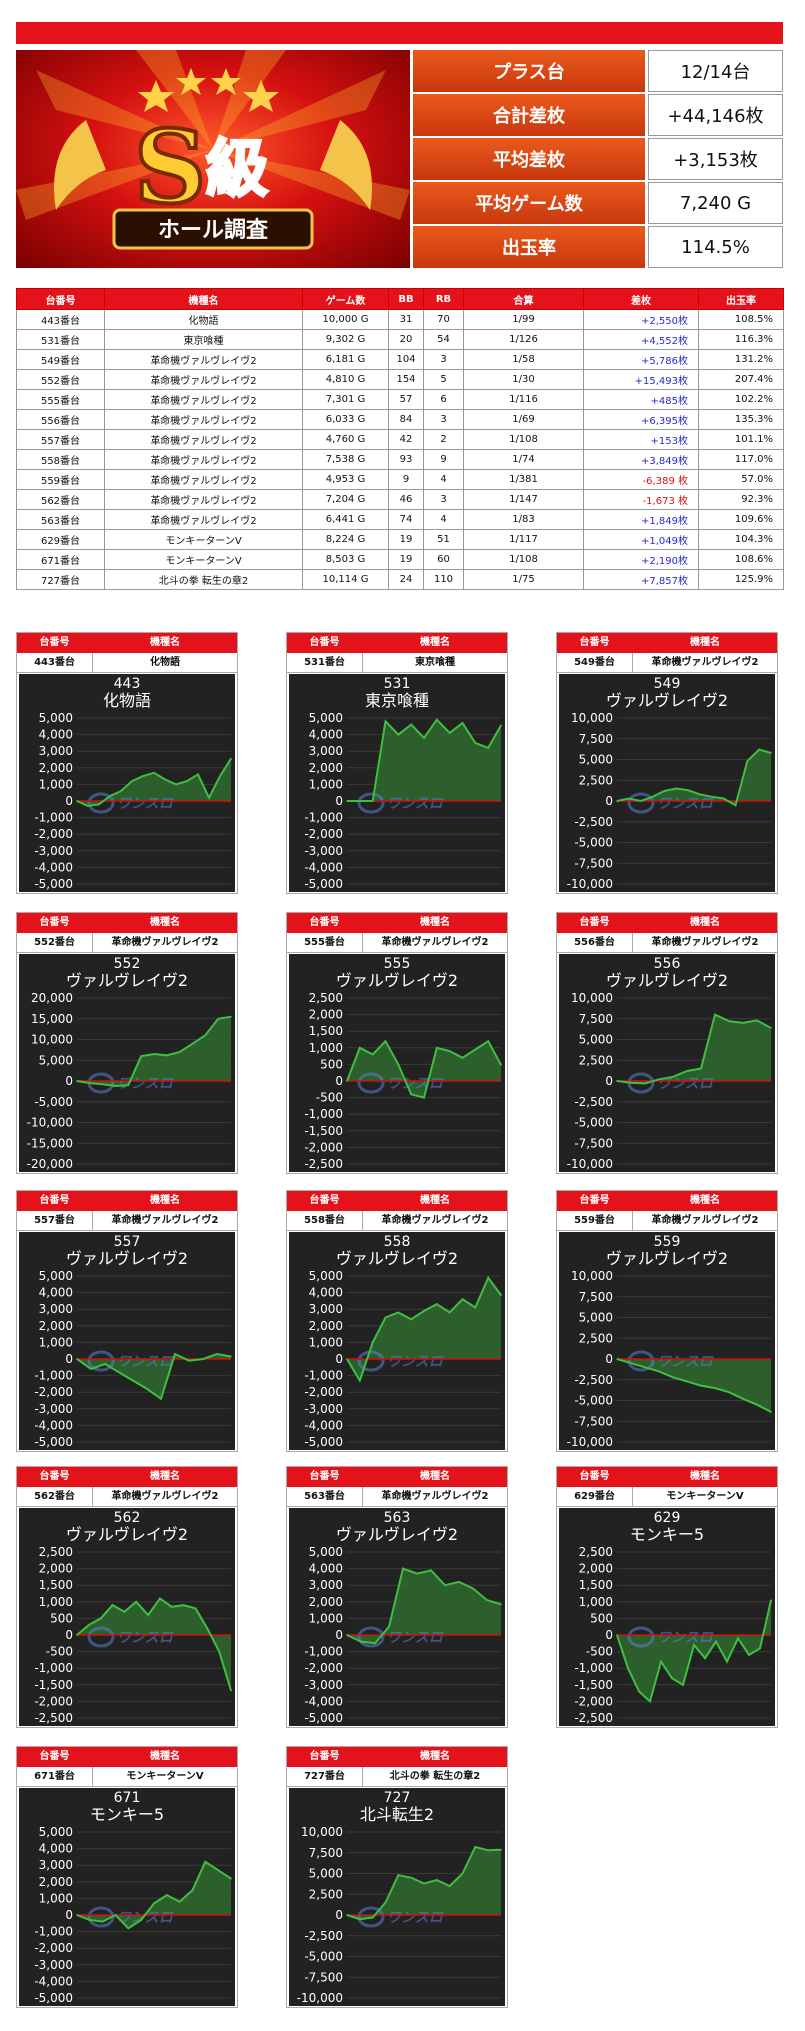 The image size is (805, 2031). Describe the element at coordinates (529, 159) in the screenshot. I see `stat-label: 平均差枚` at that location.